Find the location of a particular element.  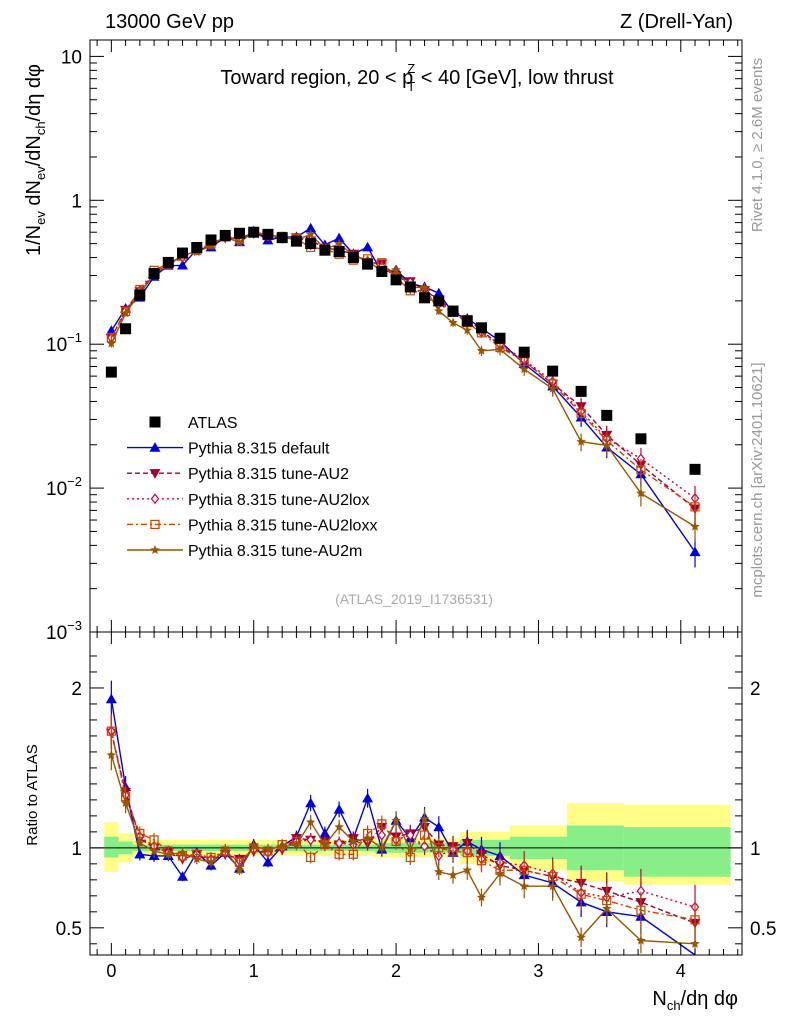

y-tick-label: 10⁻³ is located at coordinates (64, 631).